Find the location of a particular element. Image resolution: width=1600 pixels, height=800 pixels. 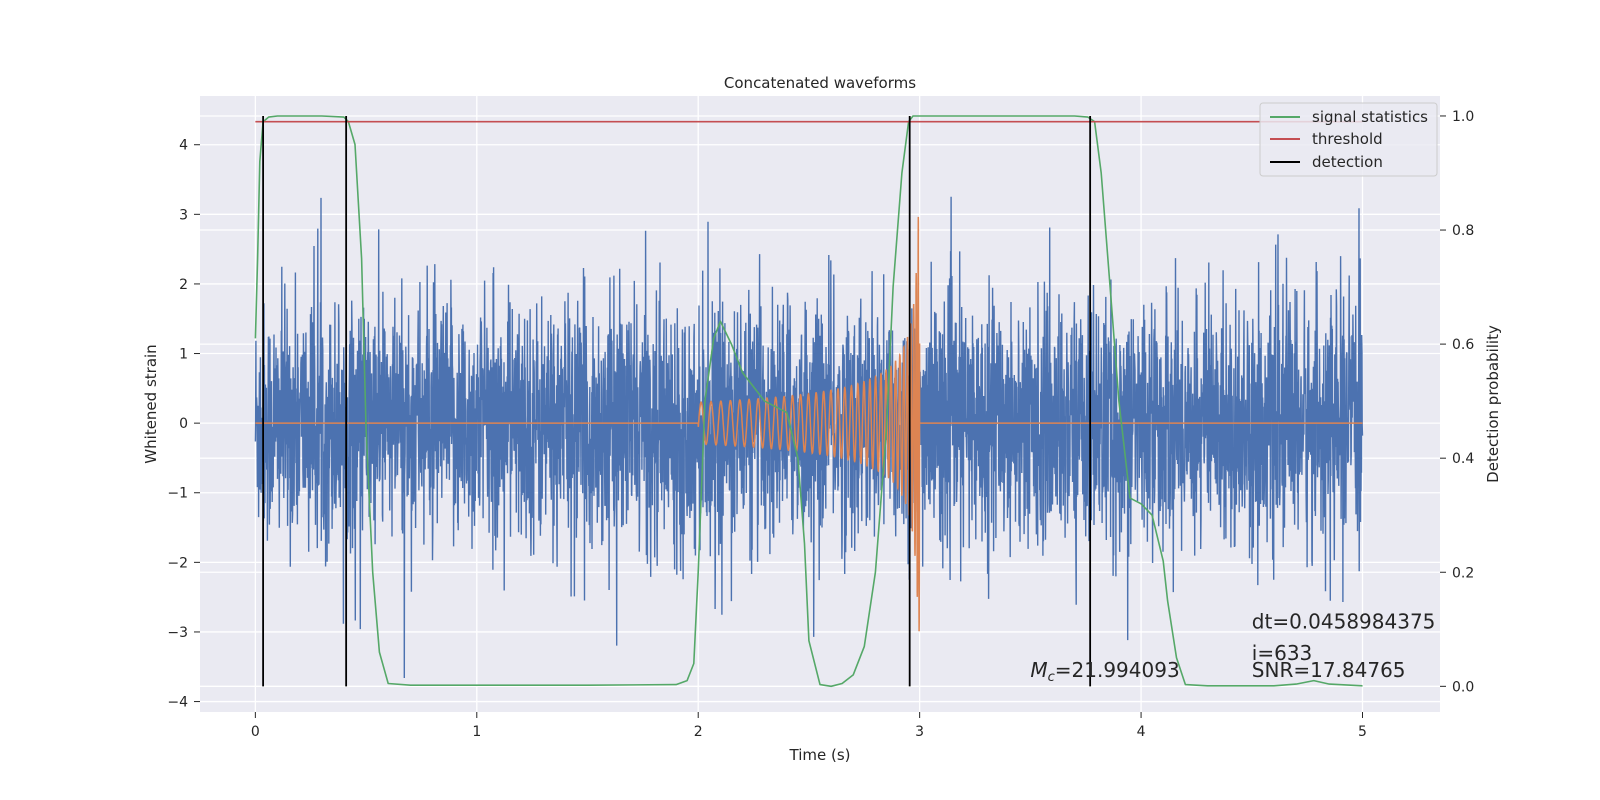

legend-box is located at coordinates (1348, 139).